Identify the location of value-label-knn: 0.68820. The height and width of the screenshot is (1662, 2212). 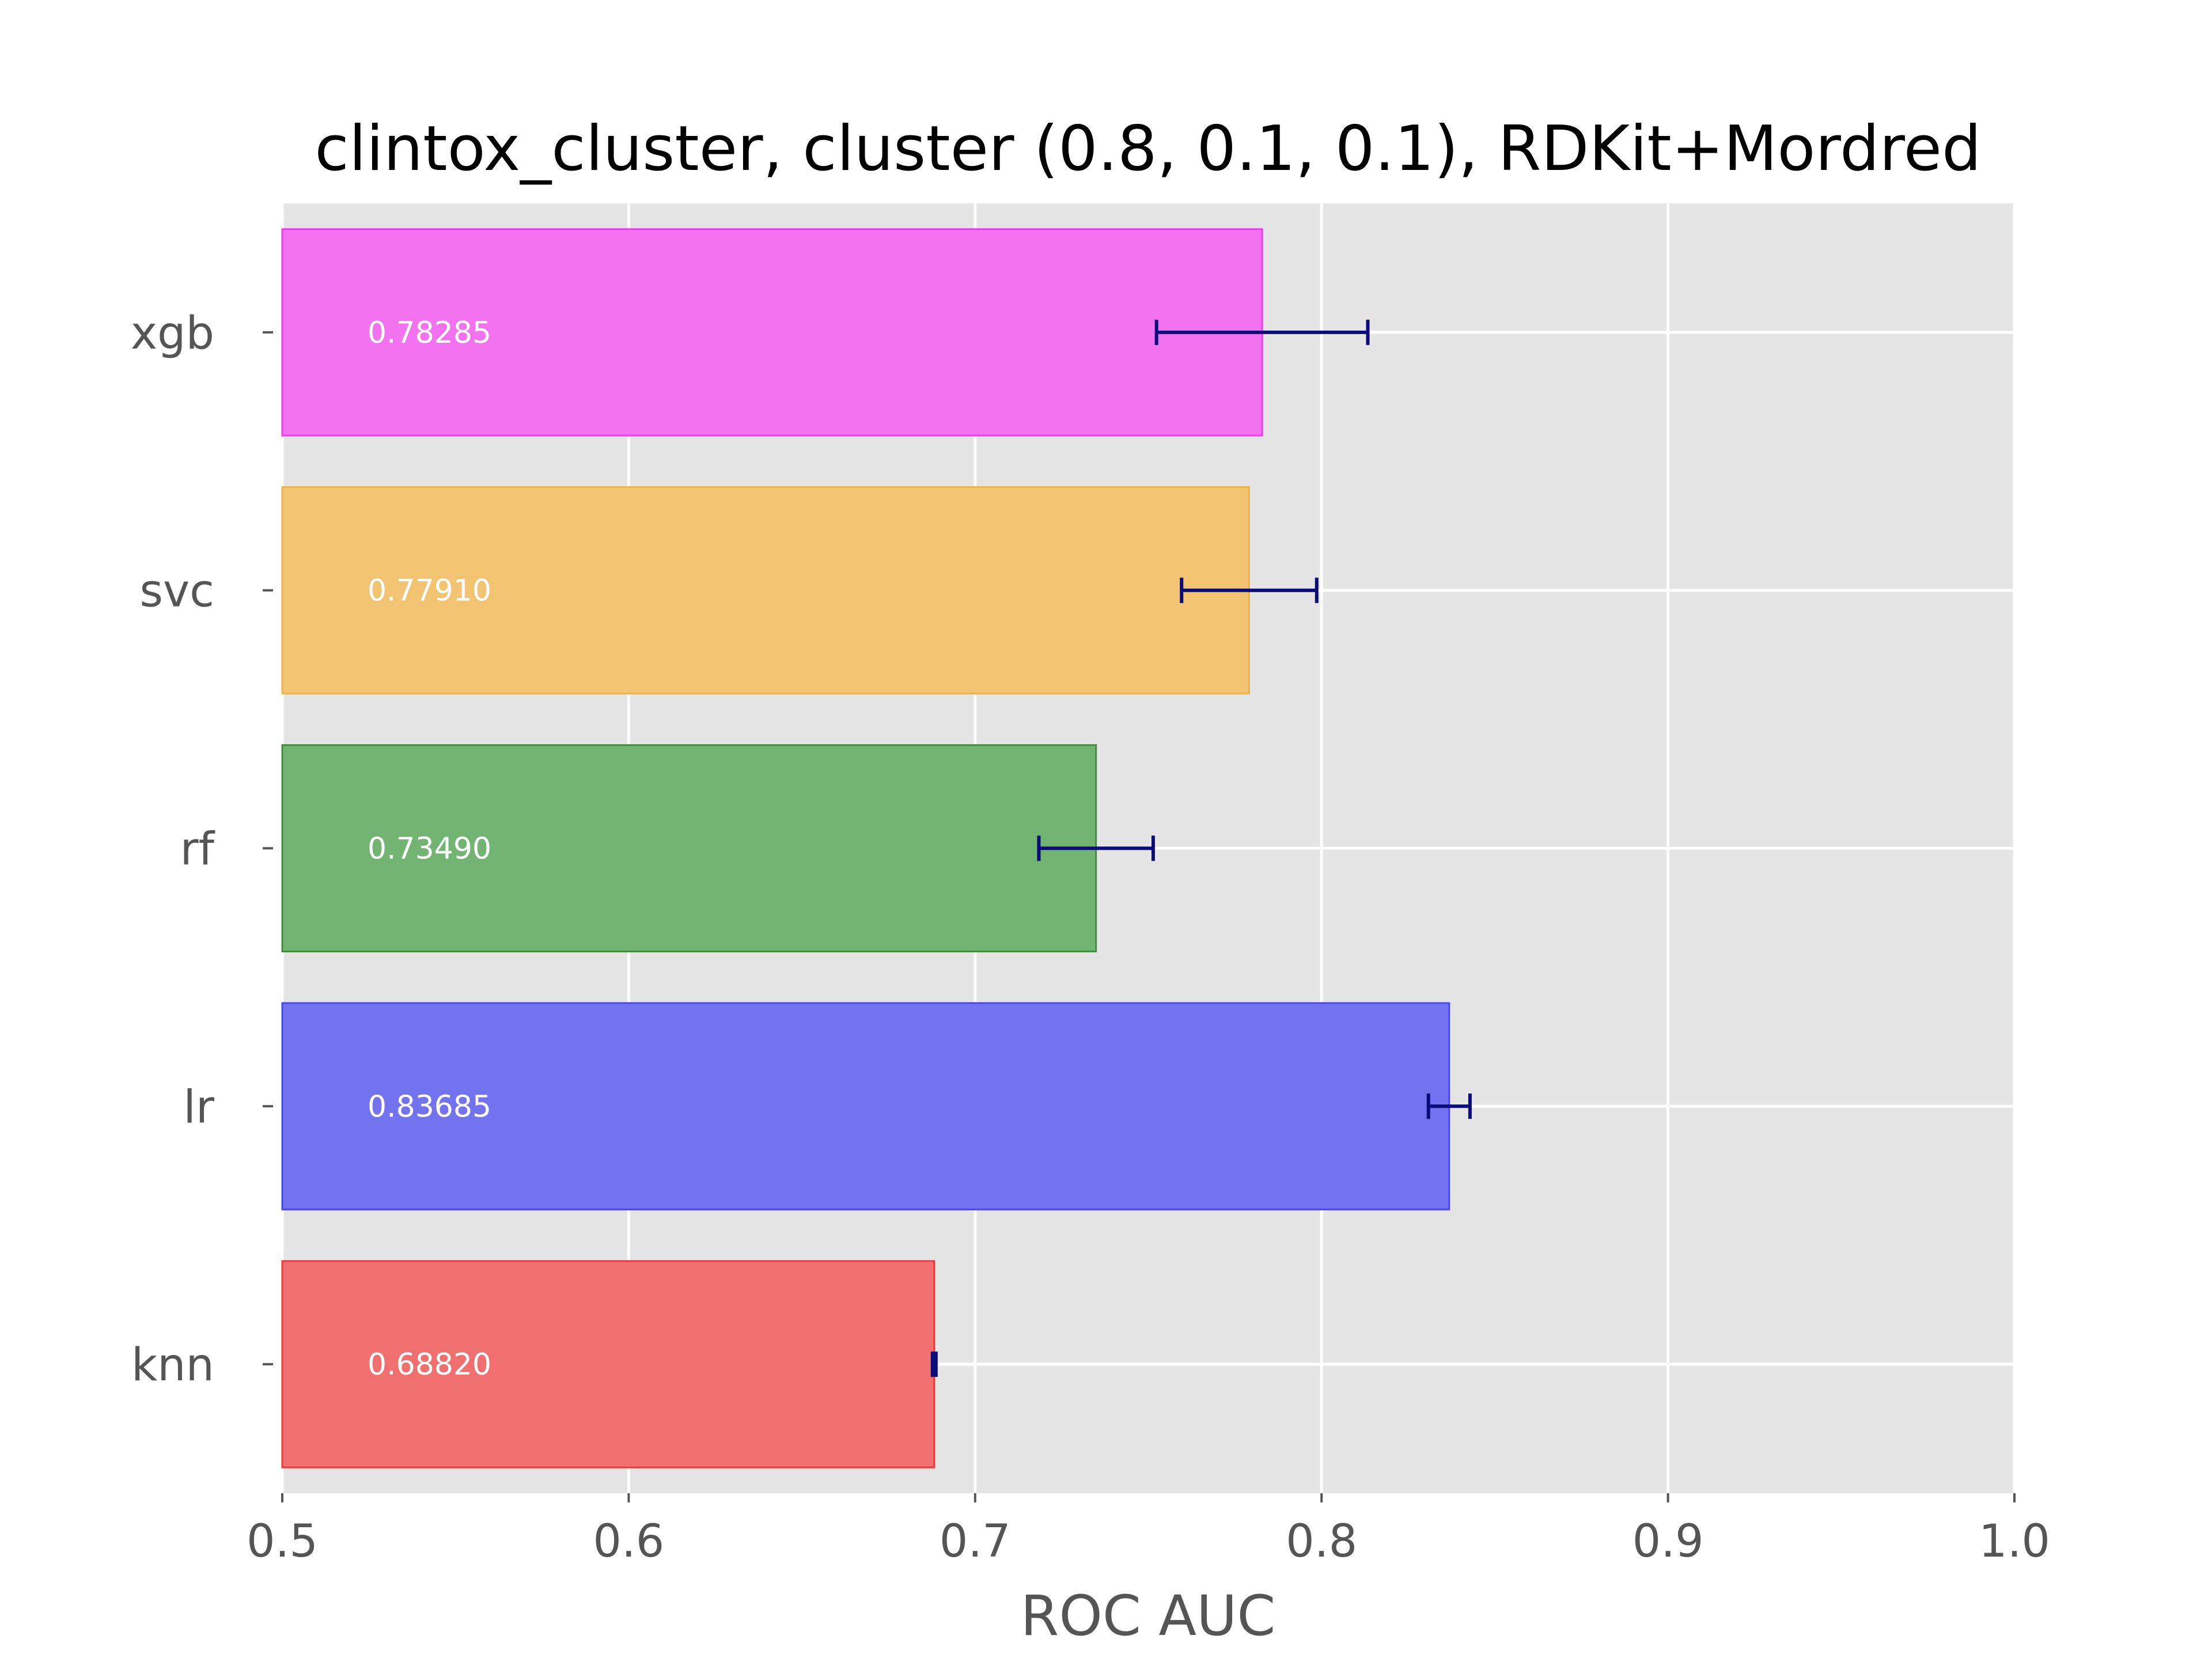
(429, 1364).